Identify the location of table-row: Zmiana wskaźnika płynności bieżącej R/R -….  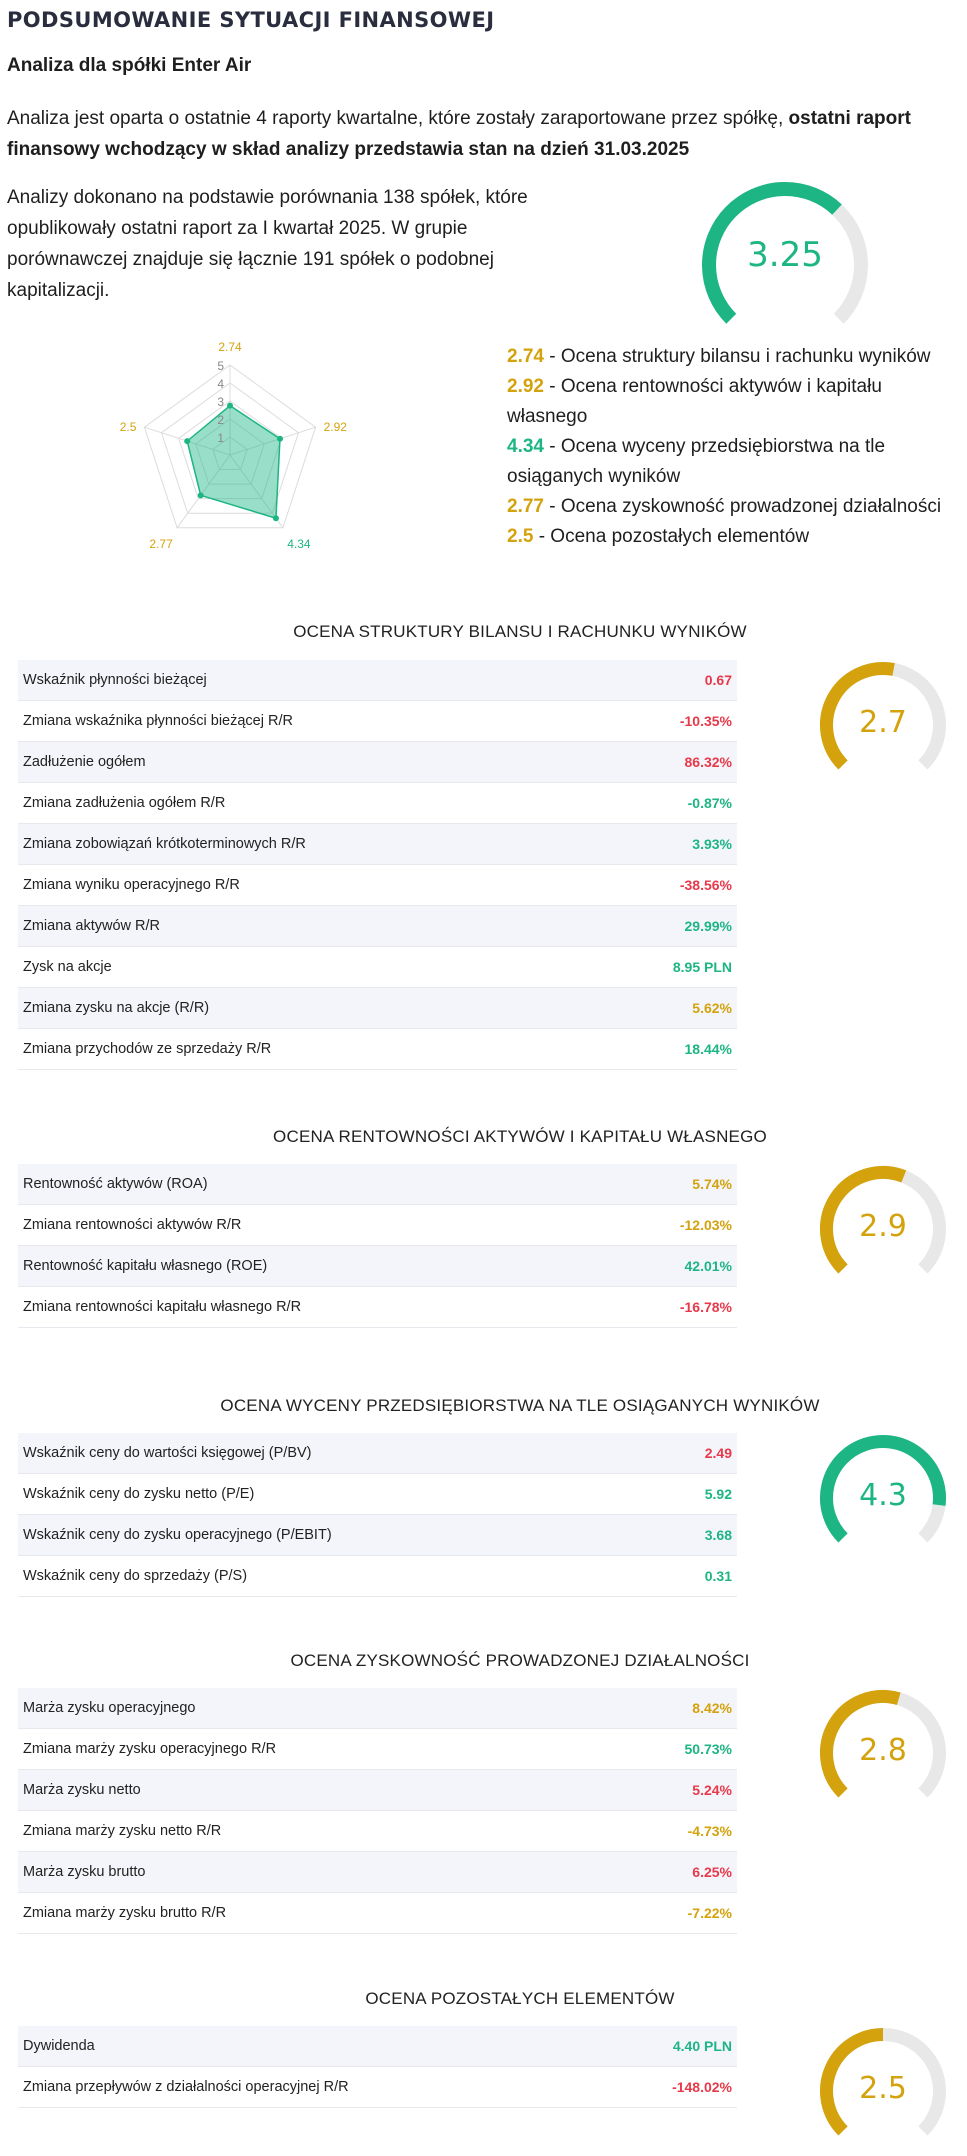
(377, 721).